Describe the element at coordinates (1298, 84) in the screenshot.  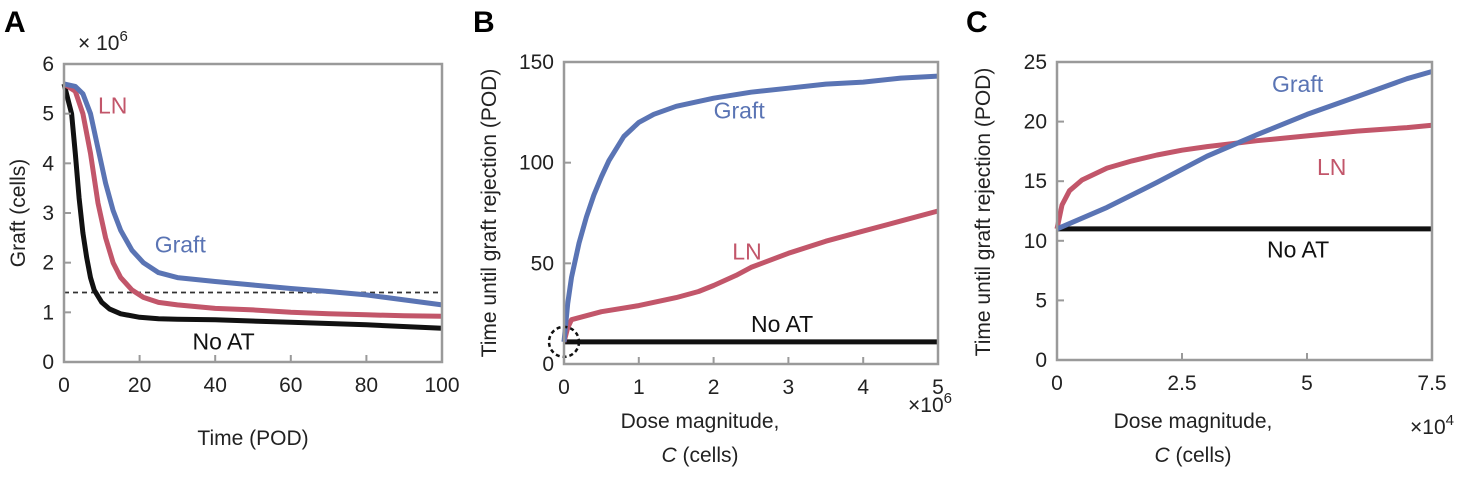
I see `panel-c-label-graft: Graft` at that location.